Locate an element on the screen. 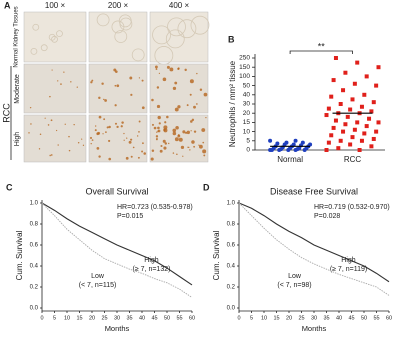 Image resolution: width=400 pixels, height=337 pixels. y-axis-label: Cum. Survival is located at coordinates (216, 255).